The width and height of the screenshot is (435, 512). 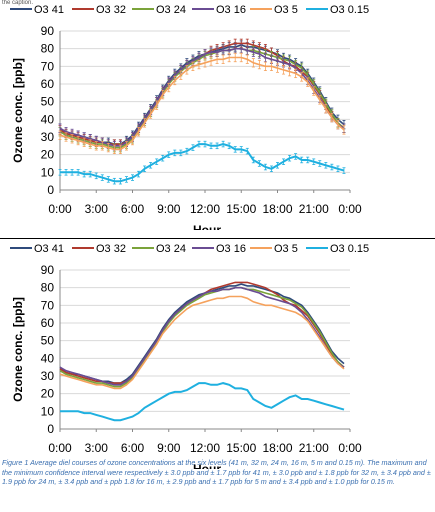 I want to click on y-axis-title: Ozone conc. [ppb], so click(x=18, y=110).